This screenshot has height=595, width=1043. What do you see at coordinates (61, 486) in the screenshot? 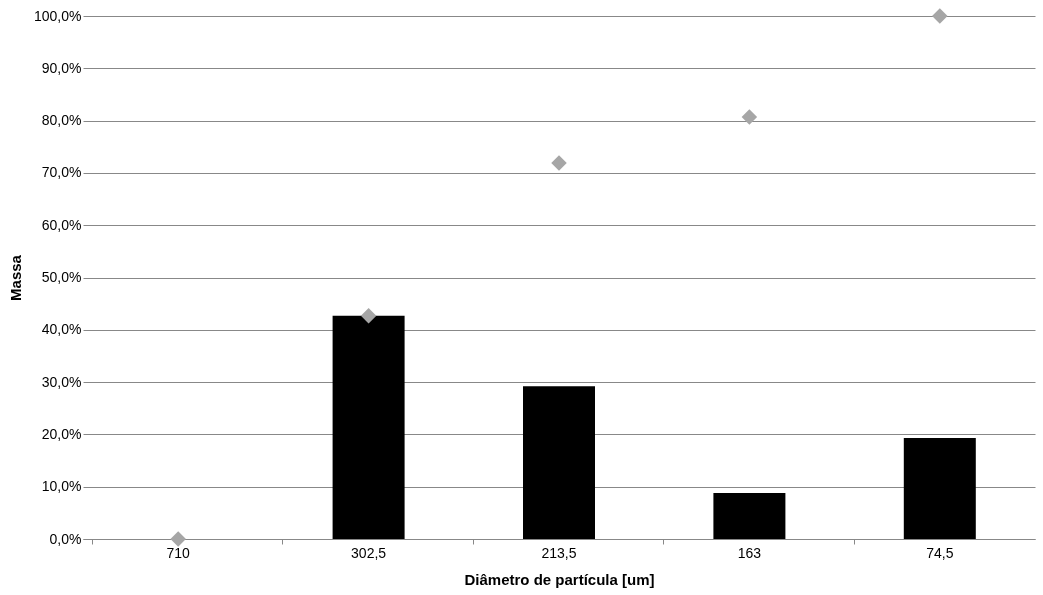
I see `y-tick-label: 10,0%` at bounding box center [61, 486].